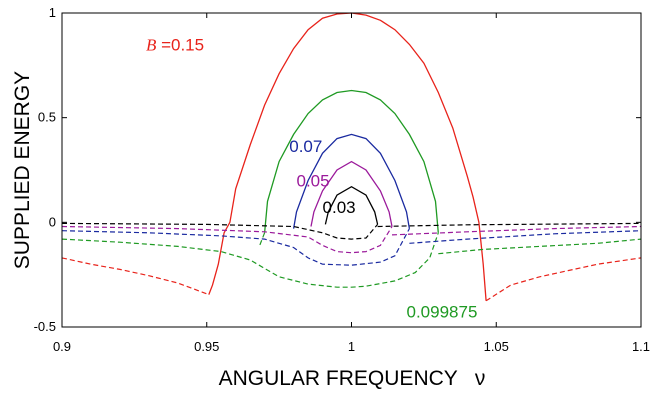 The width and height of the screenshot is (650, 398). What do you see at coordinates (52, 221) in the screenshot?
I see `y-tick-label: 0` at bounding box center [52, 221].